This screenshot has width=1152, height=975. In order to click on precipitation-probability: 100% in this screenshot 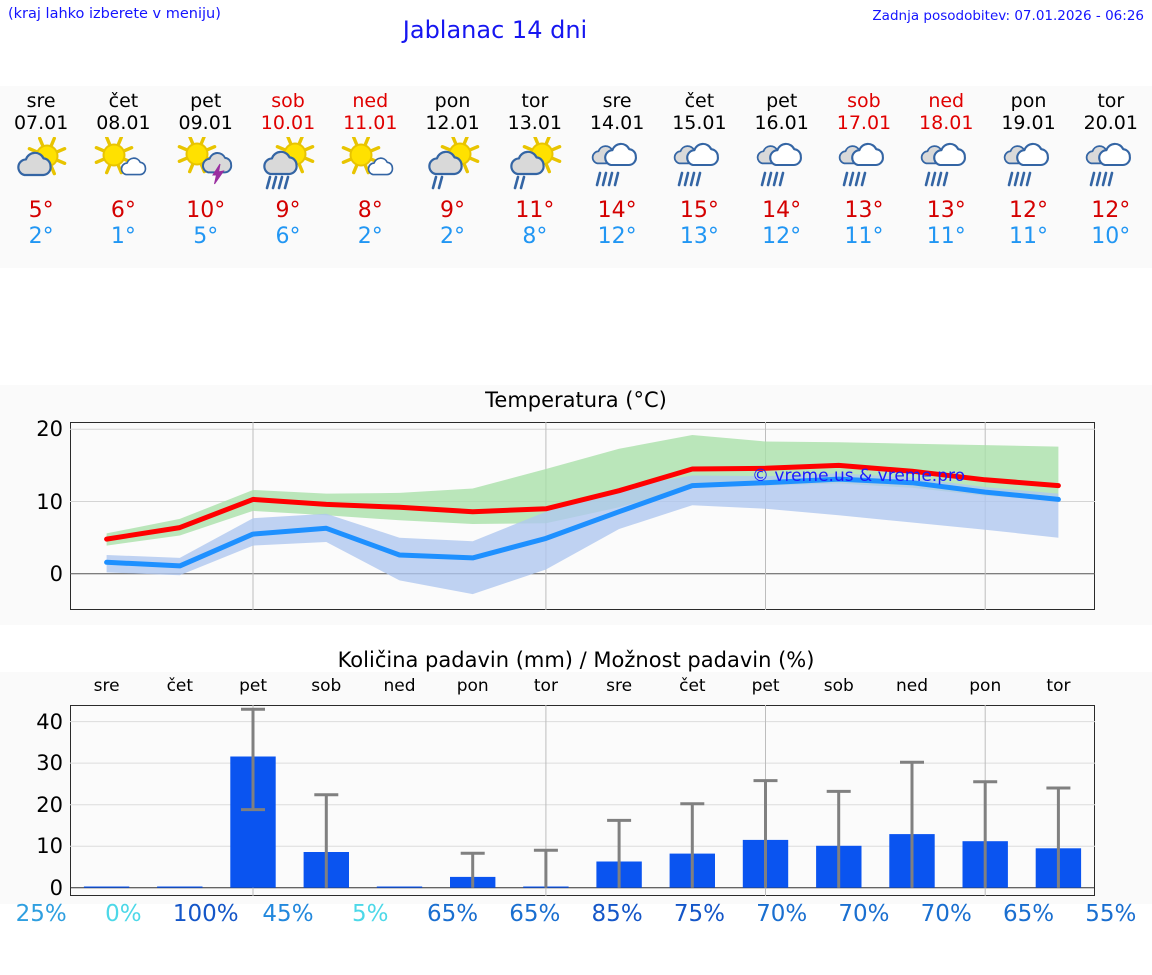, I will do `click(205, 914)`.